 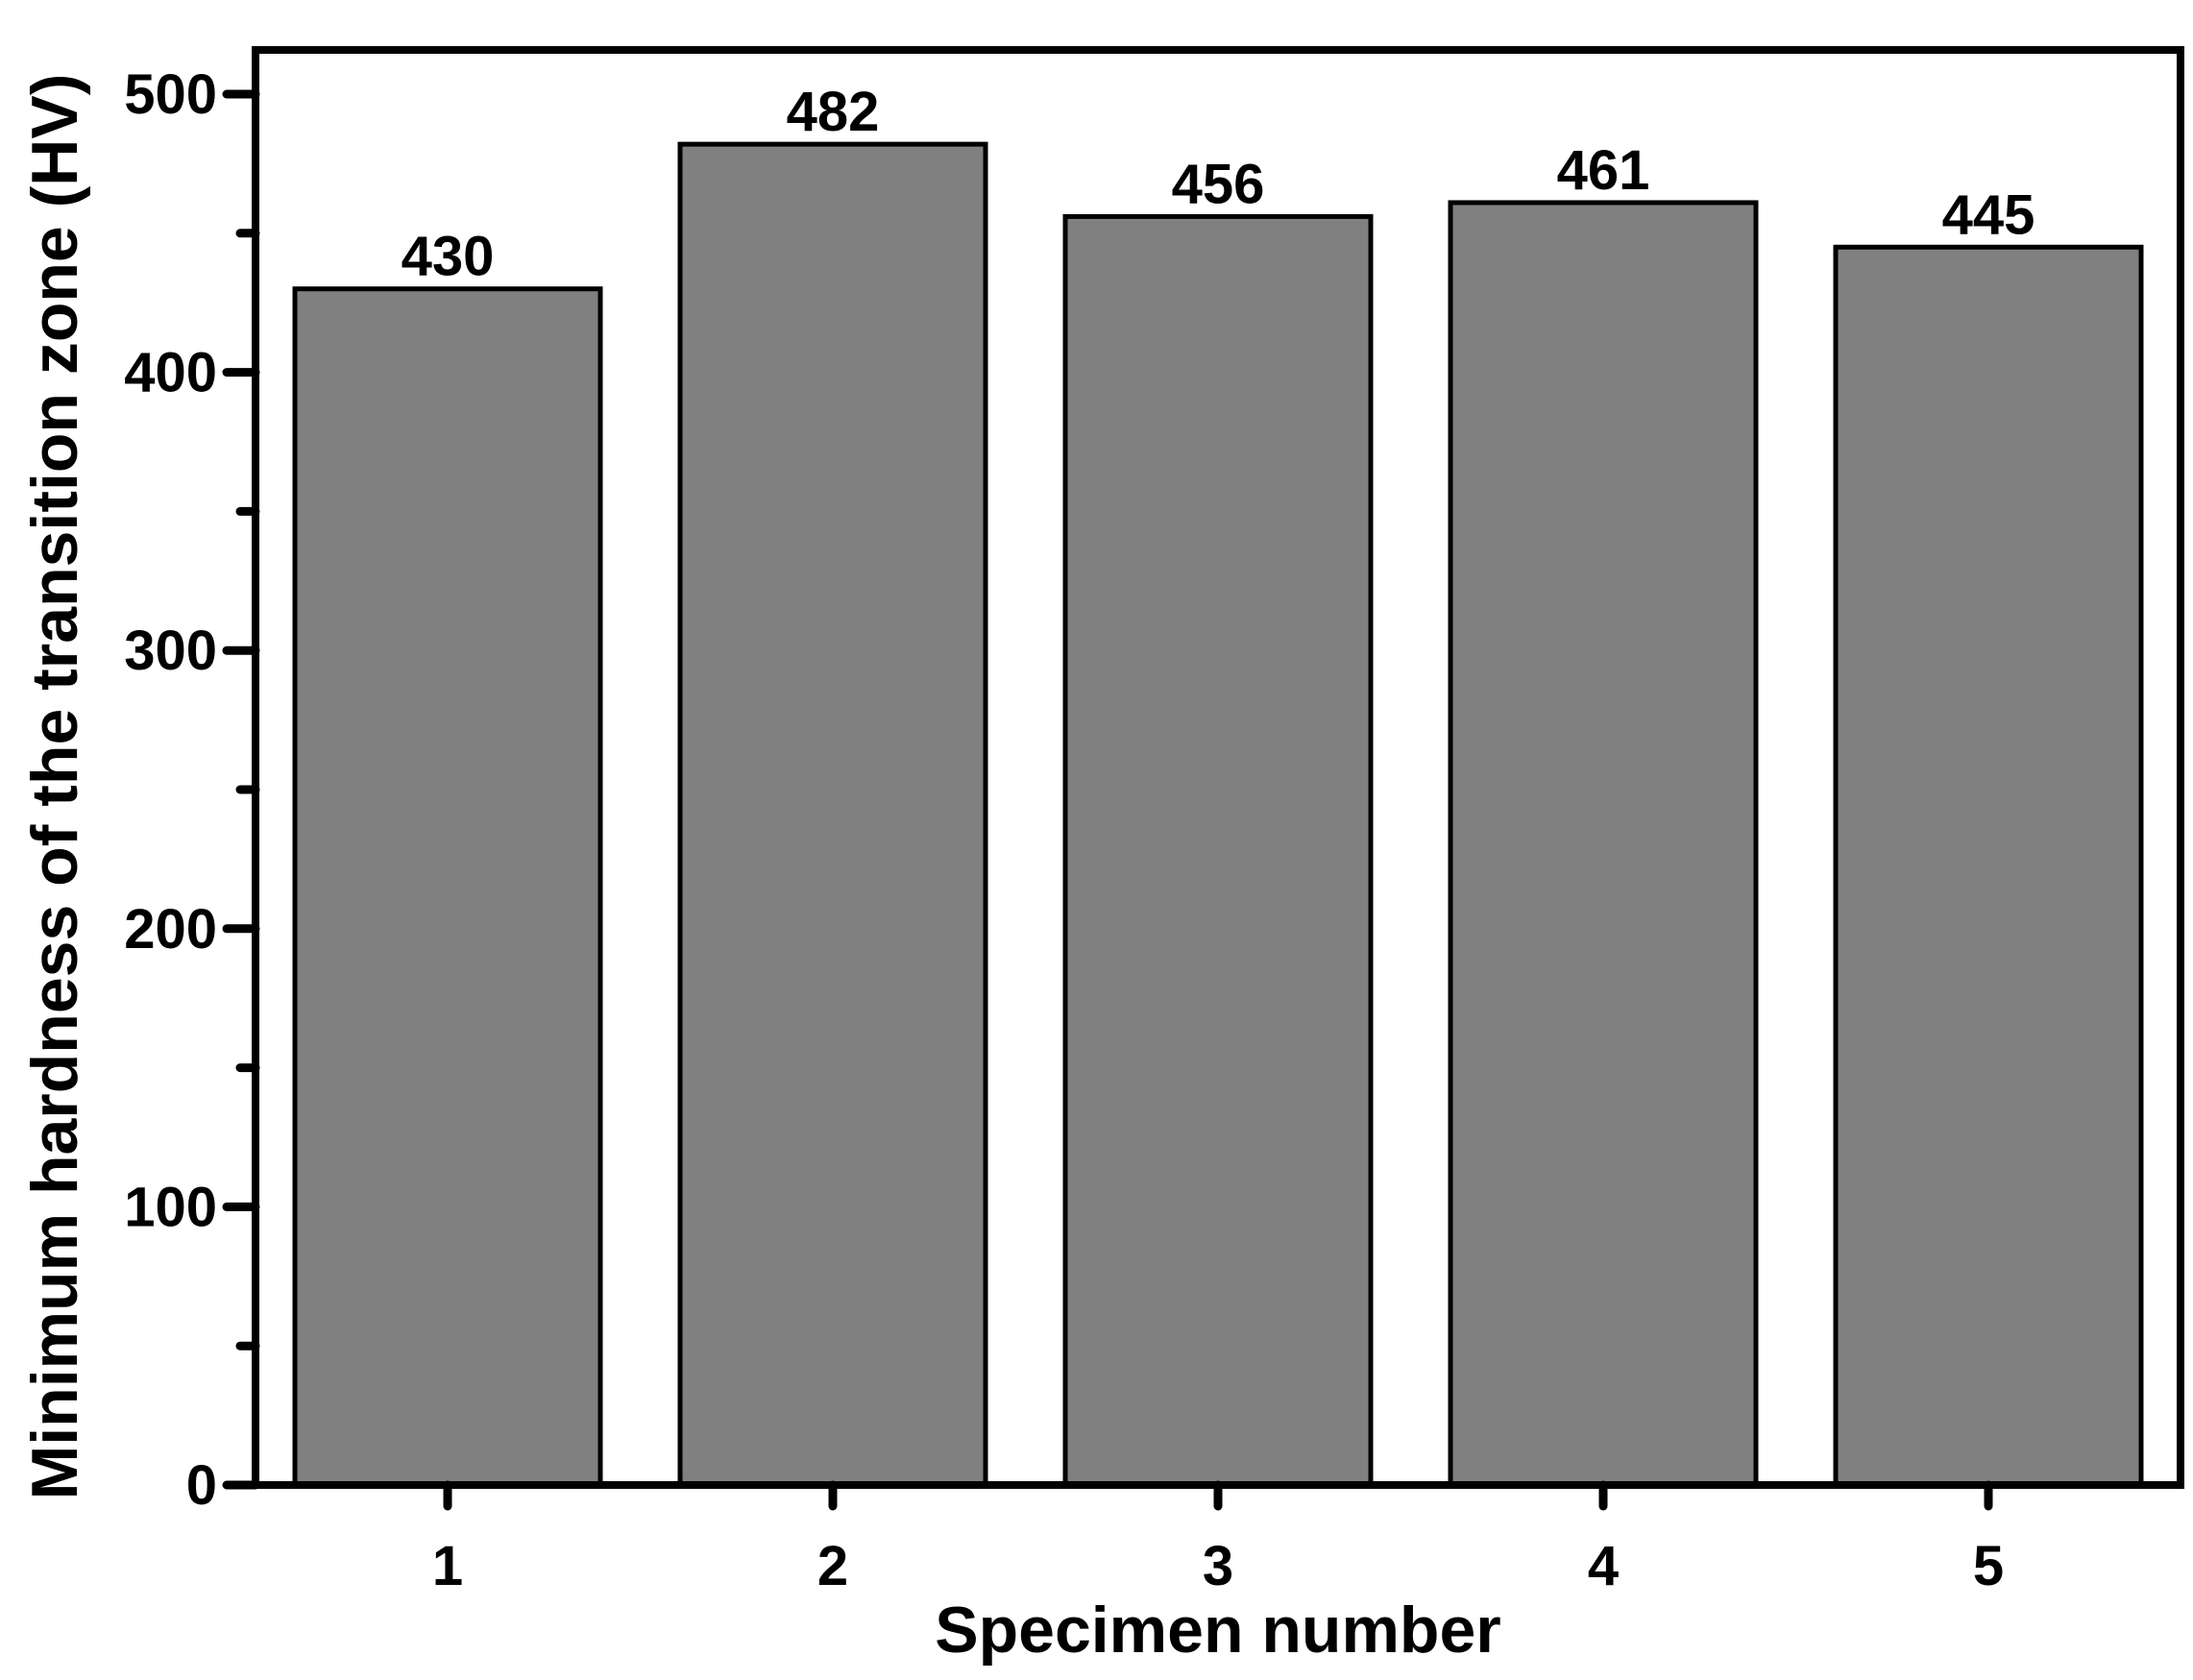 I want to click on y-tick-label-0: 0, so click(x=201, y=1485).